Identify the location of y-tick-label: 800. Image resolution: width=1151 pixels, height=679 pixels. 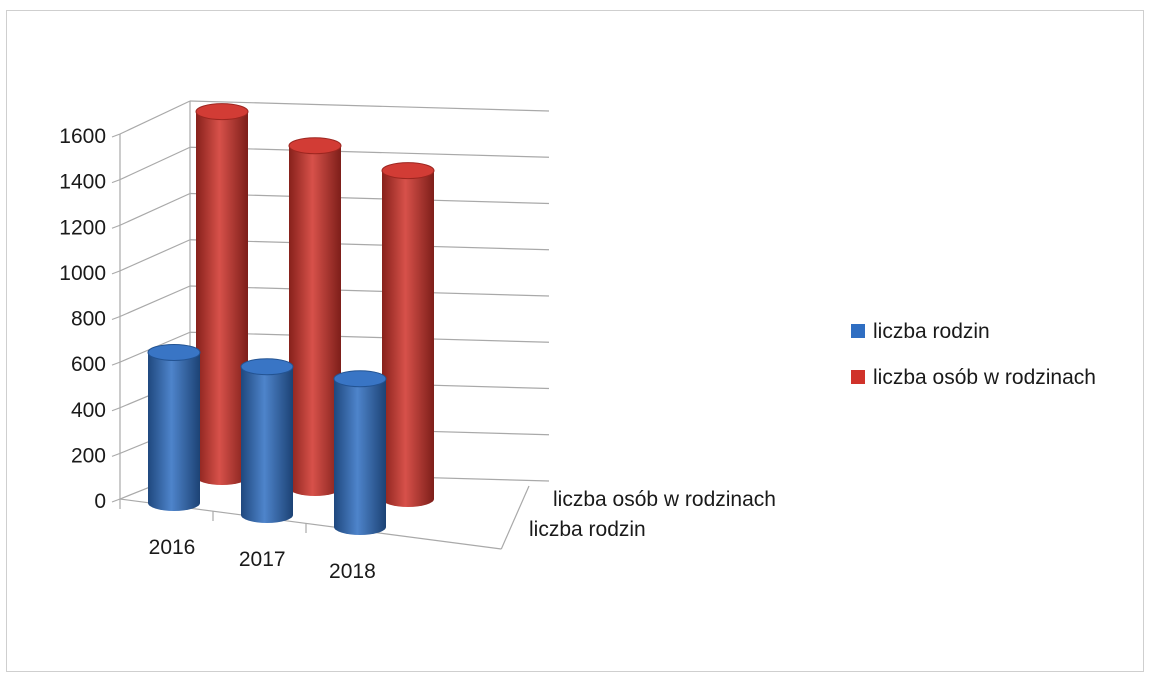
(88, 319).